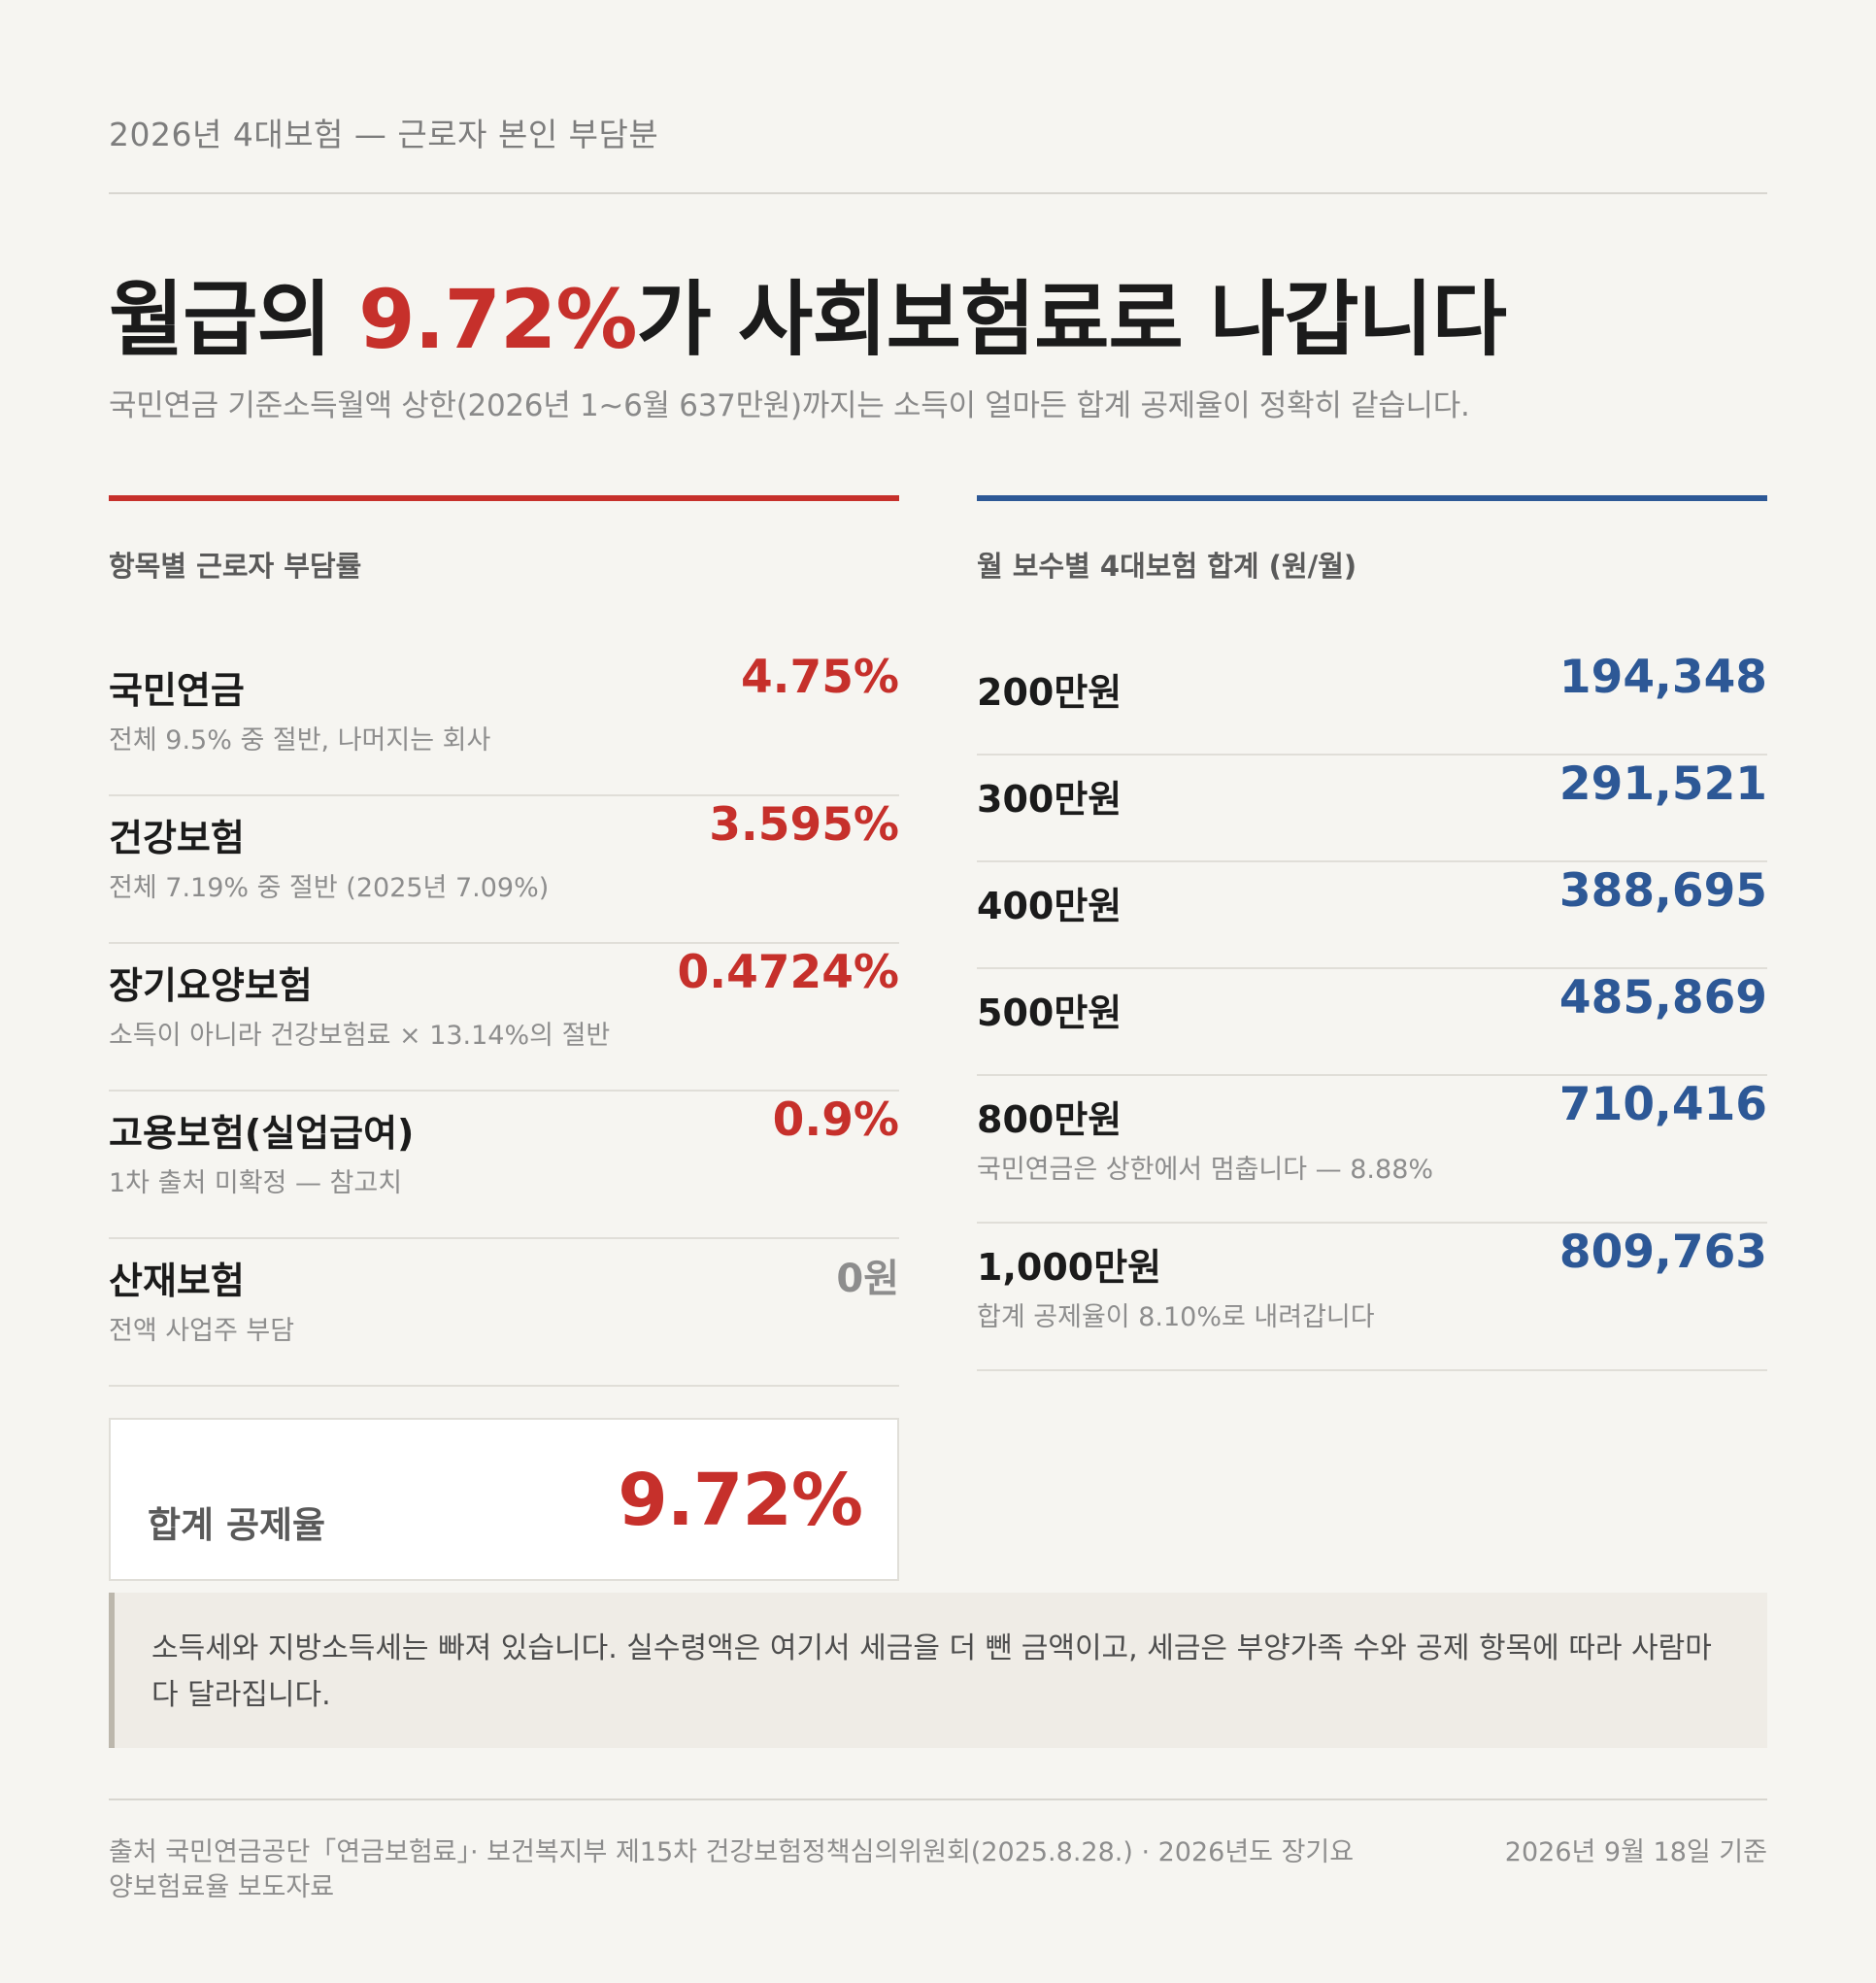  I want to click on as-of-date: 2026년 9월 18일 기준, so click(1635, 1852).